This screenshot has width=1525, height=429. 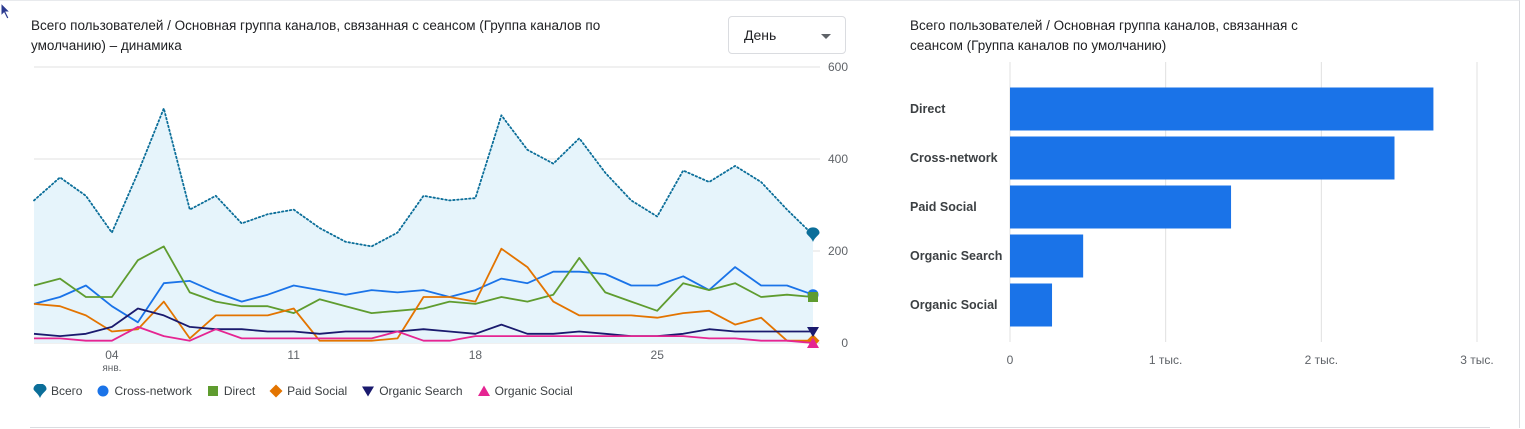 I want to click on period-dropdown-value: День, so click(x=760, y=35).